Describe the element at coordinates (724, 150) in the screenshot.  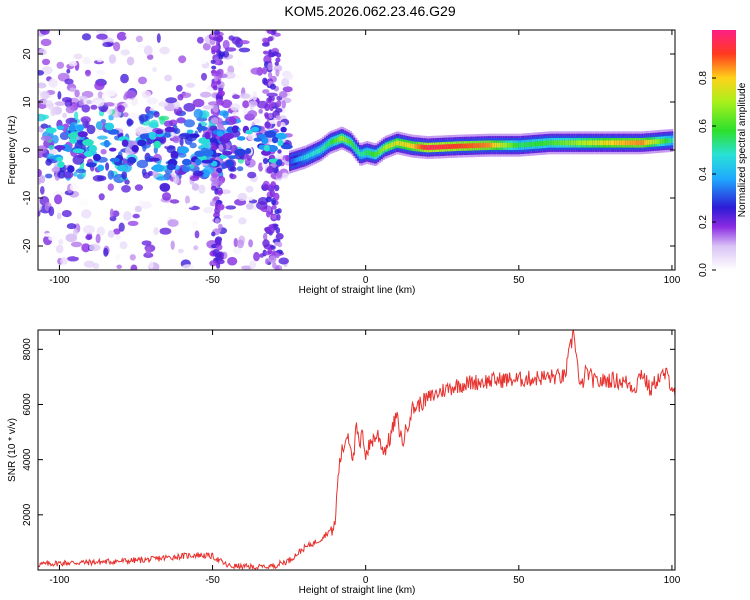
I see `colorbar-gradient` at that location.